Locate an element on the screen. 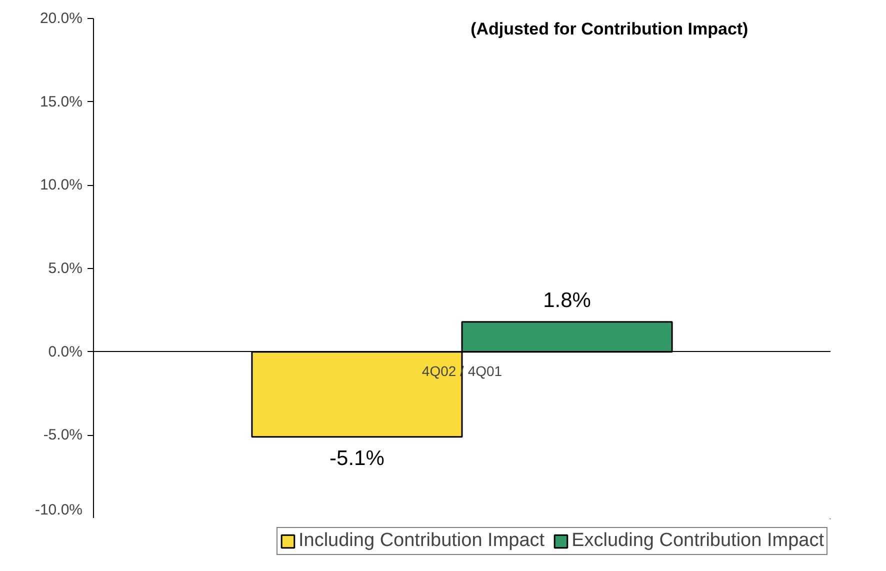 This screenshot has height=571, width=886. y-tick-label: 5.0% is located at coordinates (65, 268).